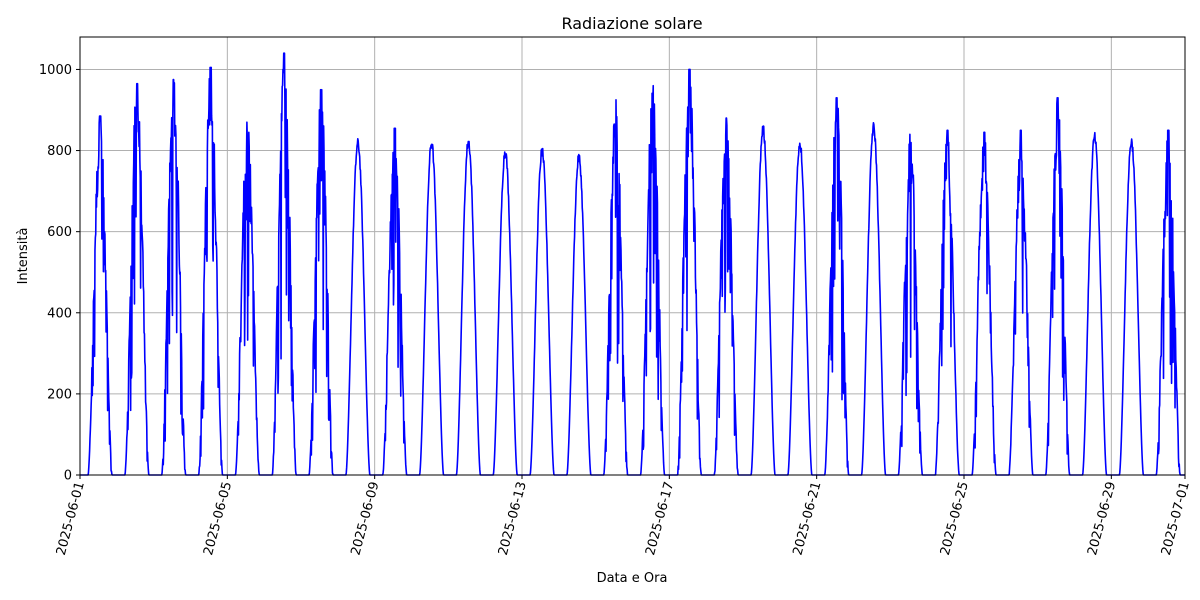  Describe the element at coordinates (59, 313) in the screenshot. I see `y-tick-label: 400` at that location.